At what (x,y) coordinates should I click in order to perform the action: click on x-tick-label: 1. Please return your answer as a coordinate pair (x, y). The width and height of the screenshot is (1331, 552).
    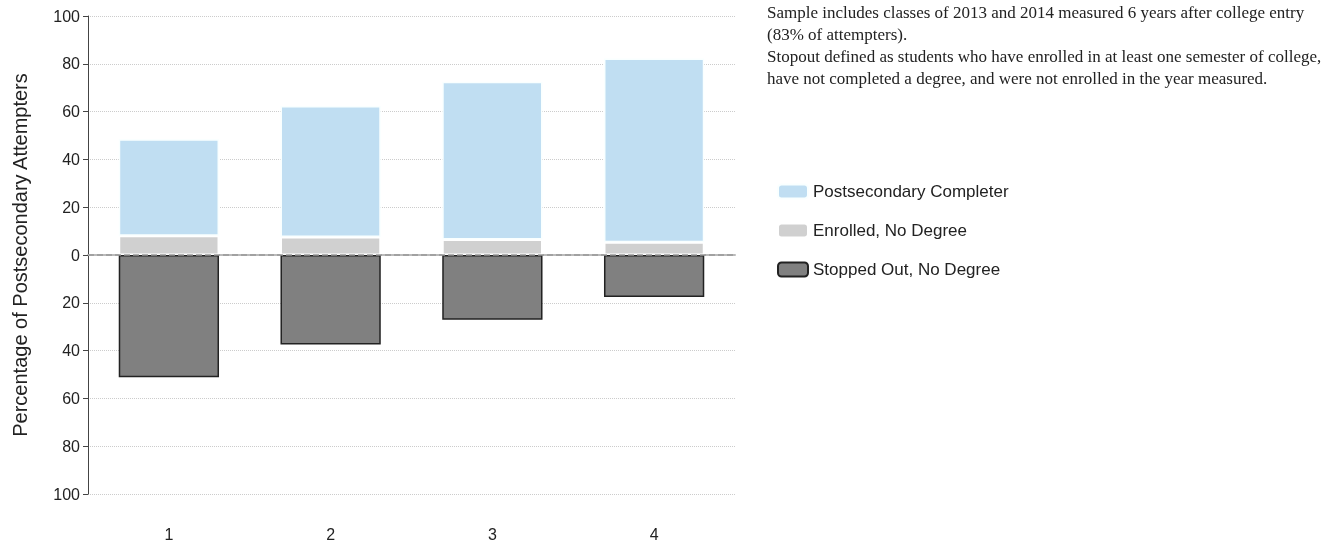
    Looking at the image, I should click on (169, 534).